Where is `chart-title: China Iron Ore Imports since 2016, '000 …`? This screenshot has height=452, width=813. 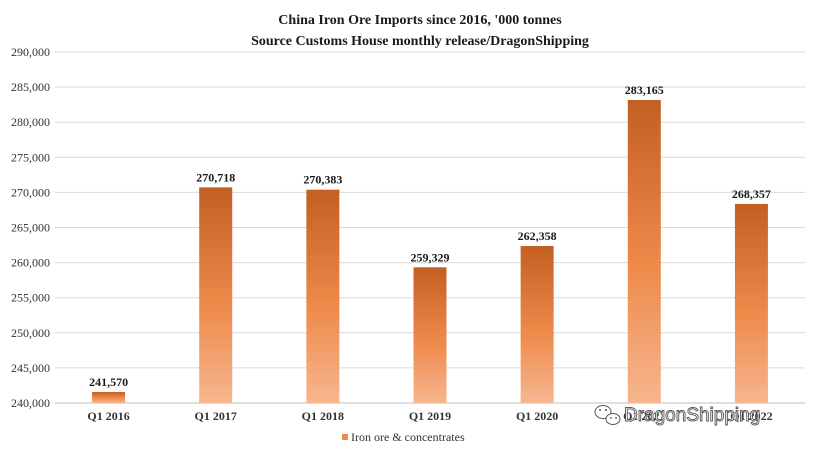 chart-title: China Iron Ore Imports since 2016, '000 … is located at coordinates (420, 20).